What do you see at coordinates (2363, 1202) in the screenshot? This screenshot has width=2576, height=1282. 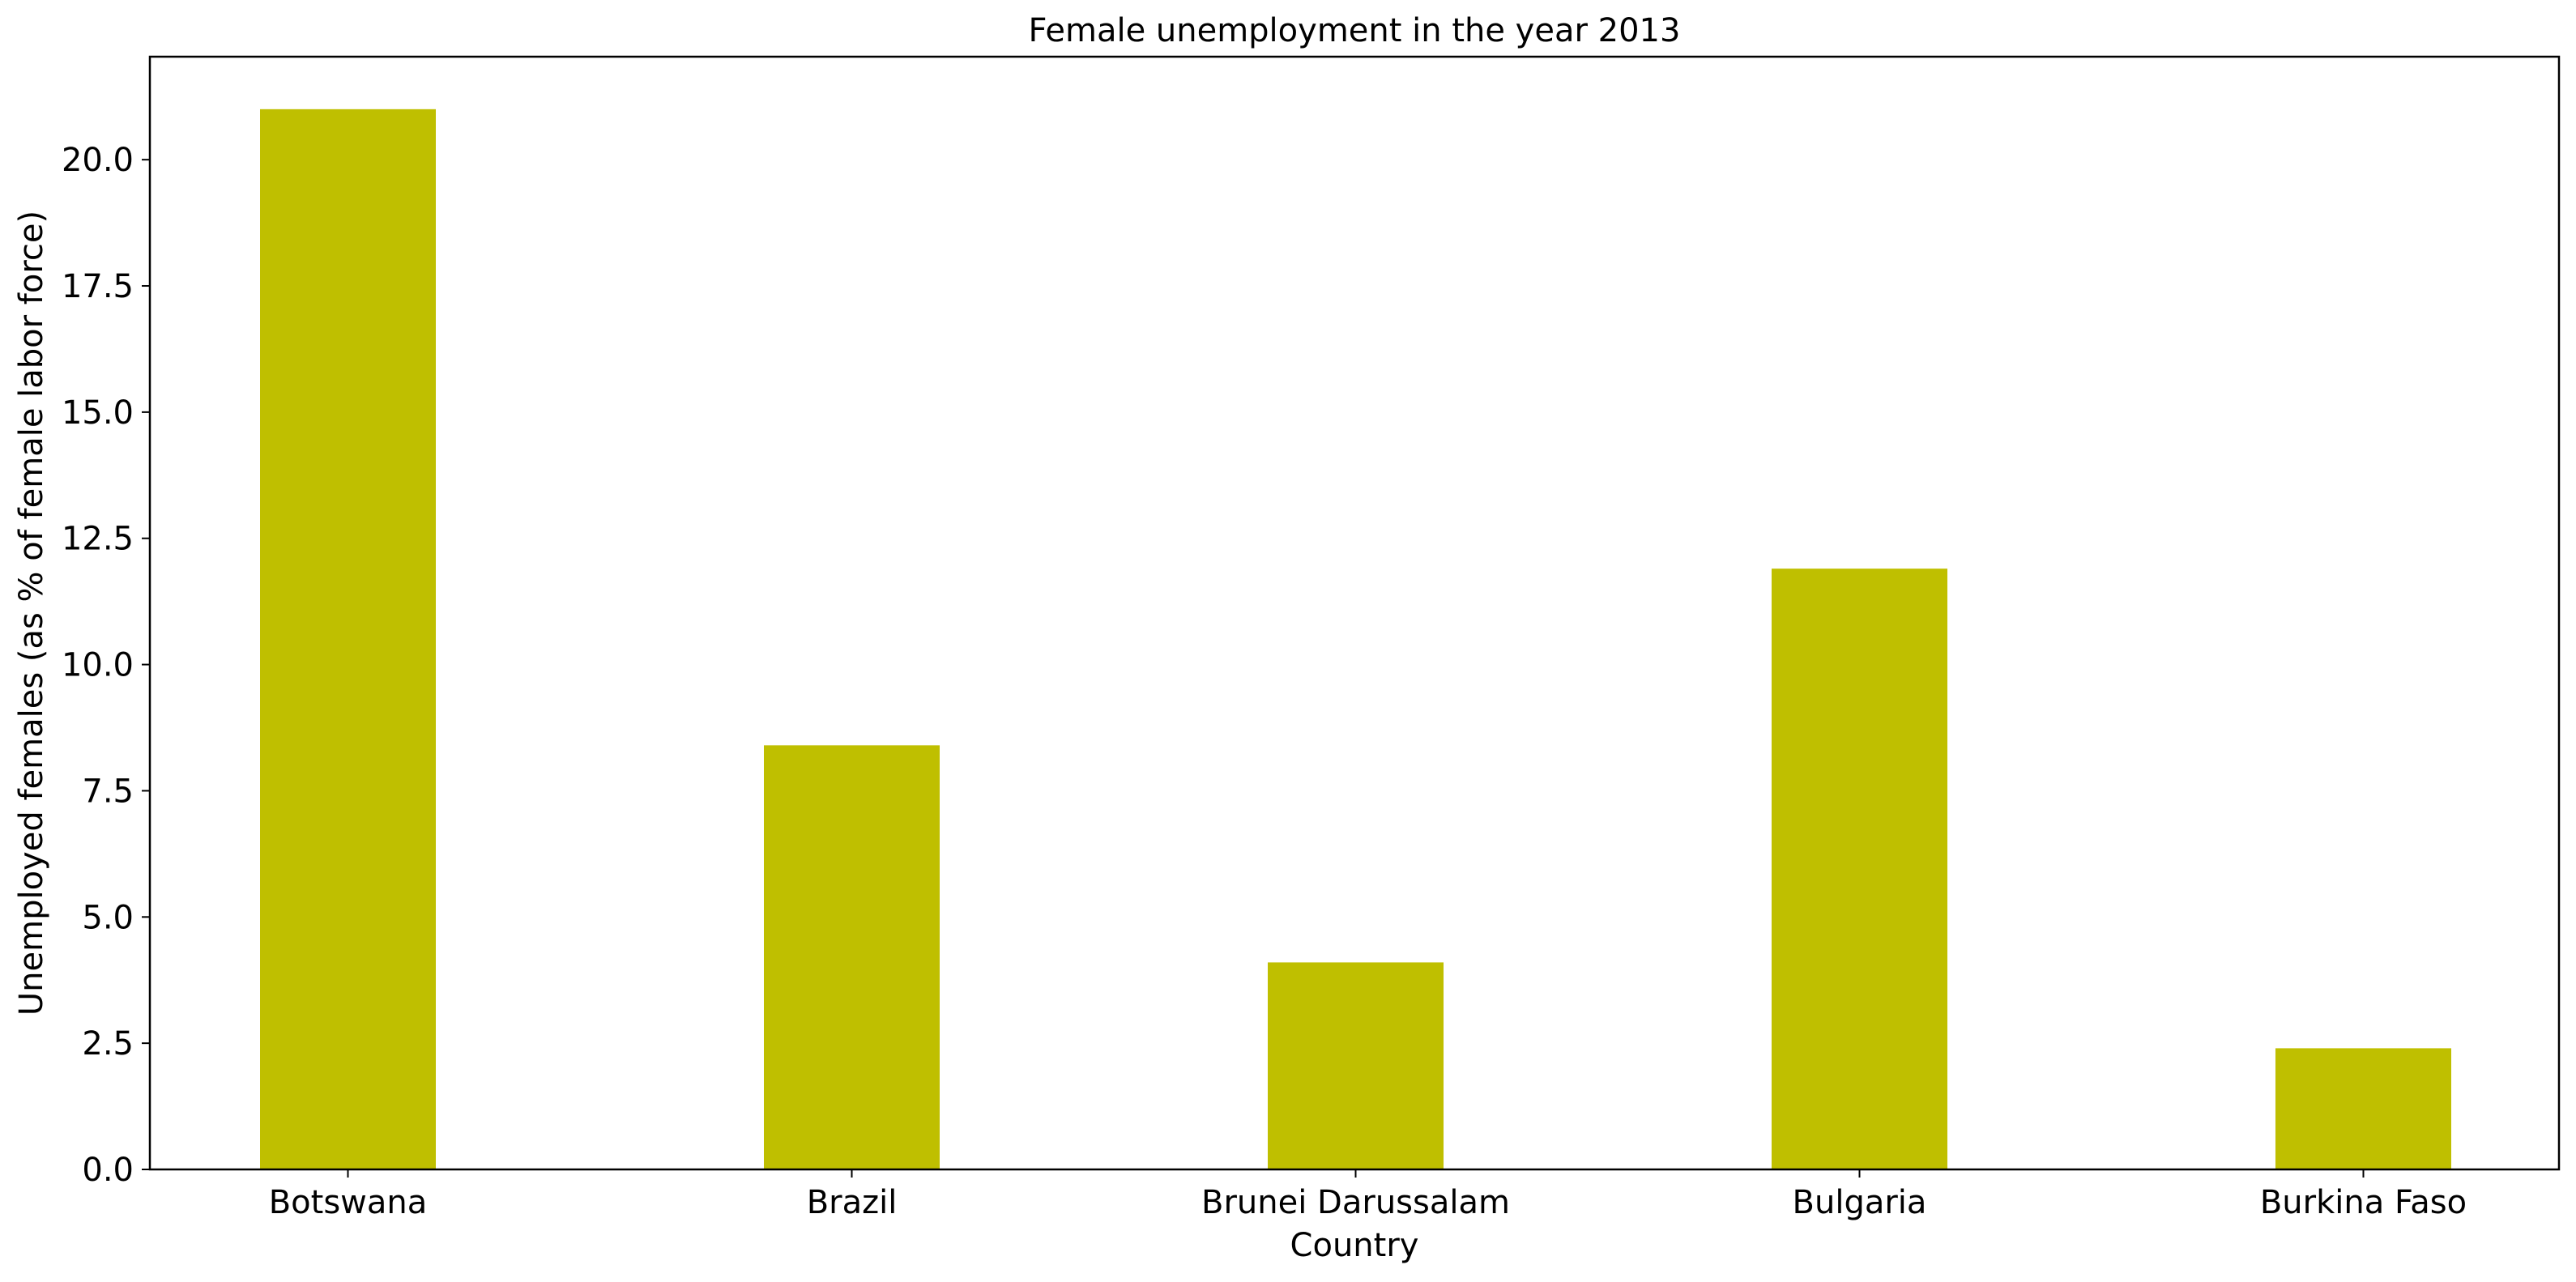 I see `x-tick-label: Burkina Faso` at bounding box center [2363, 1202].